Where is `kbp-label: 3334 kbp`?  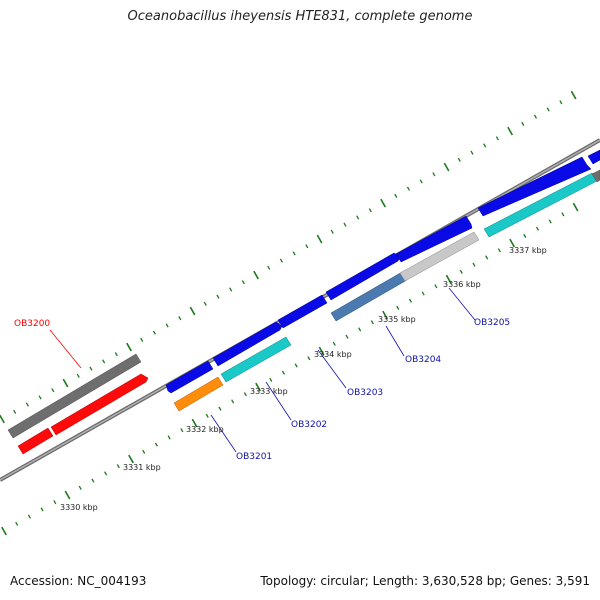 kbp-label: 3334 kbp is located at coordinates (333, 354).